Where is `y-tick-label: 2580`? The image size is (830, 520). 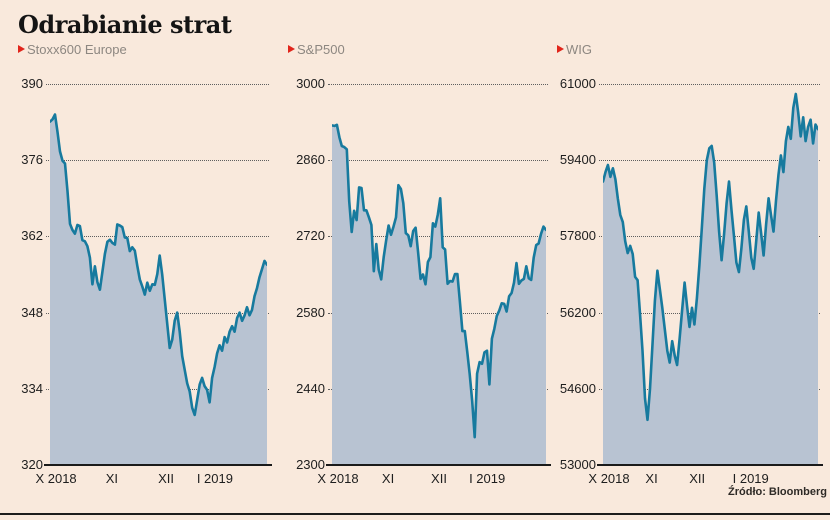
y-tick-label: 2580 is located at coordinates (310, 312).